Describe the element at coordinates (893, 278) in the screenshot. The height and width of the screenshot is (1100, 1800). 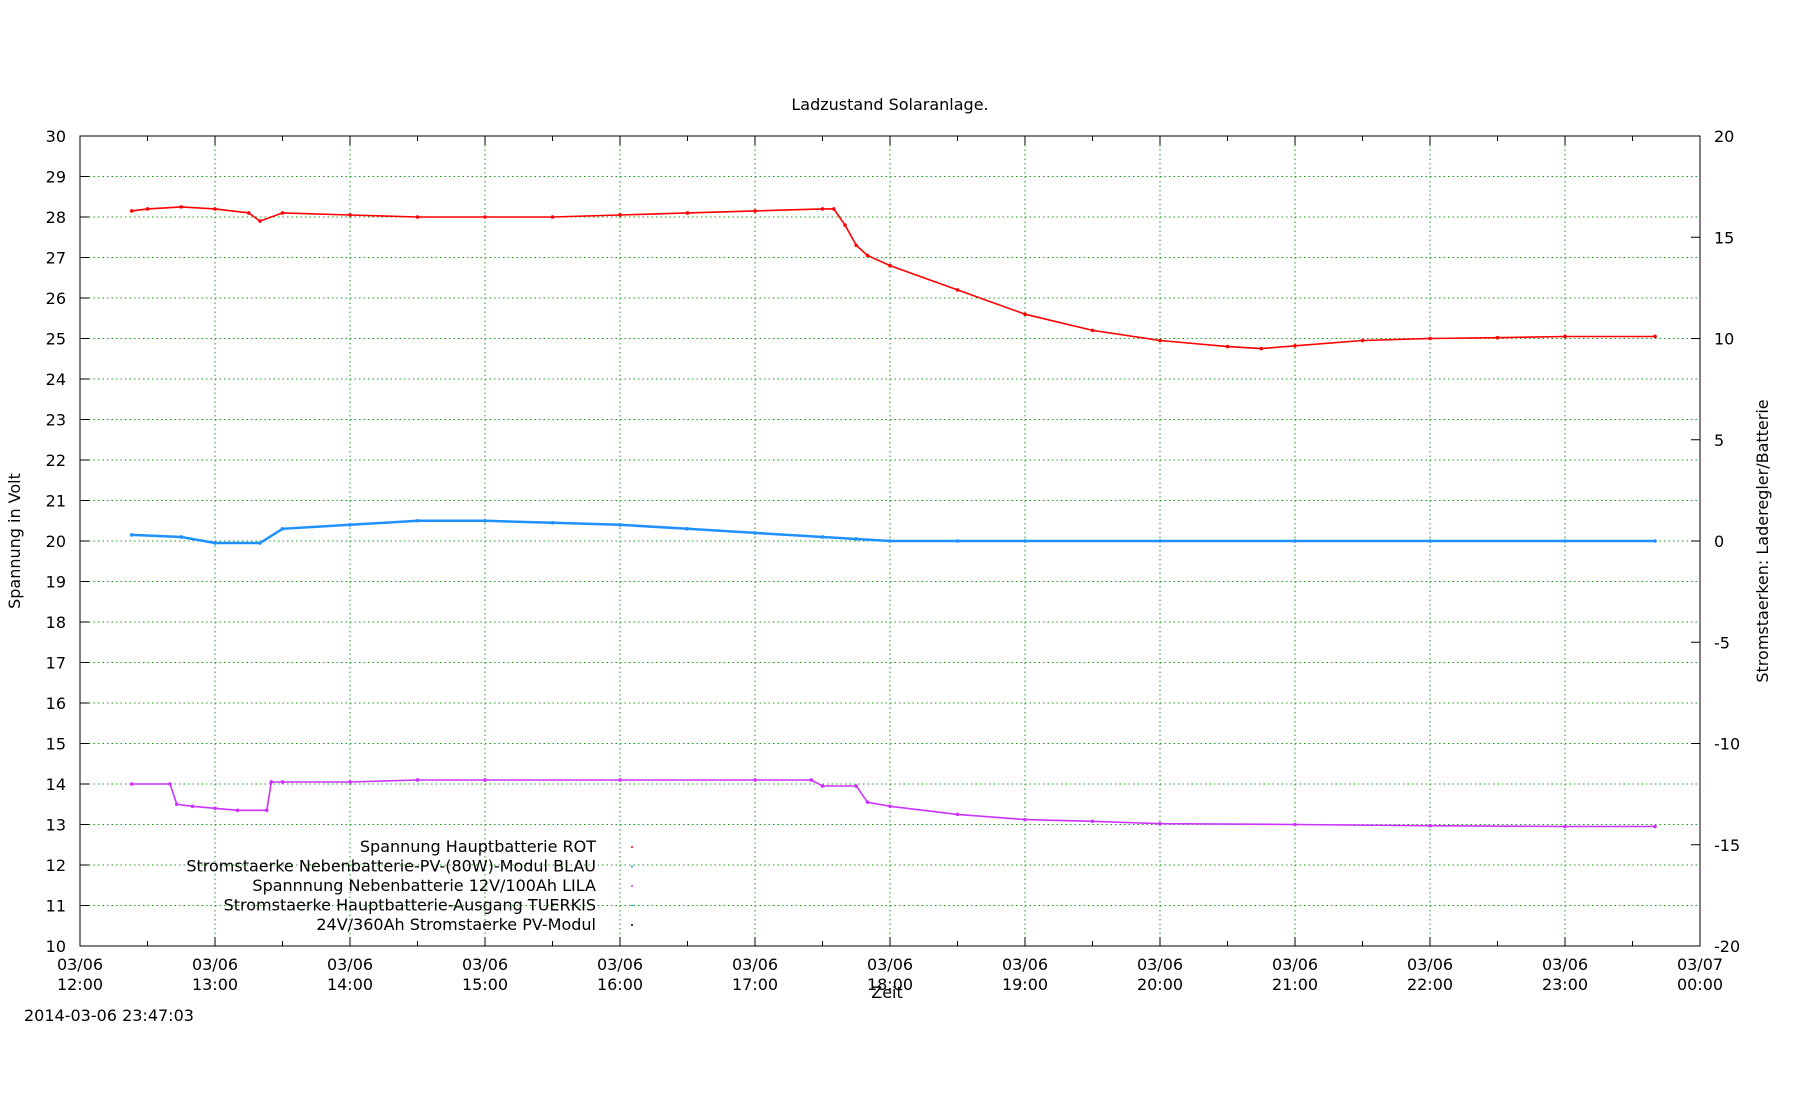
I see `series-line` at that location.